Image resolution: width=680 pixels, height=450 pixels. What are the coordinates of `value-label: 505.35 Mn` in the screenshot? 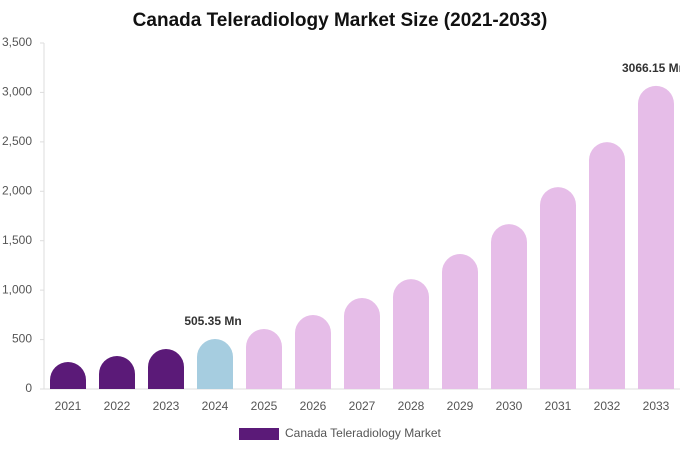 It's located at (212, 321).